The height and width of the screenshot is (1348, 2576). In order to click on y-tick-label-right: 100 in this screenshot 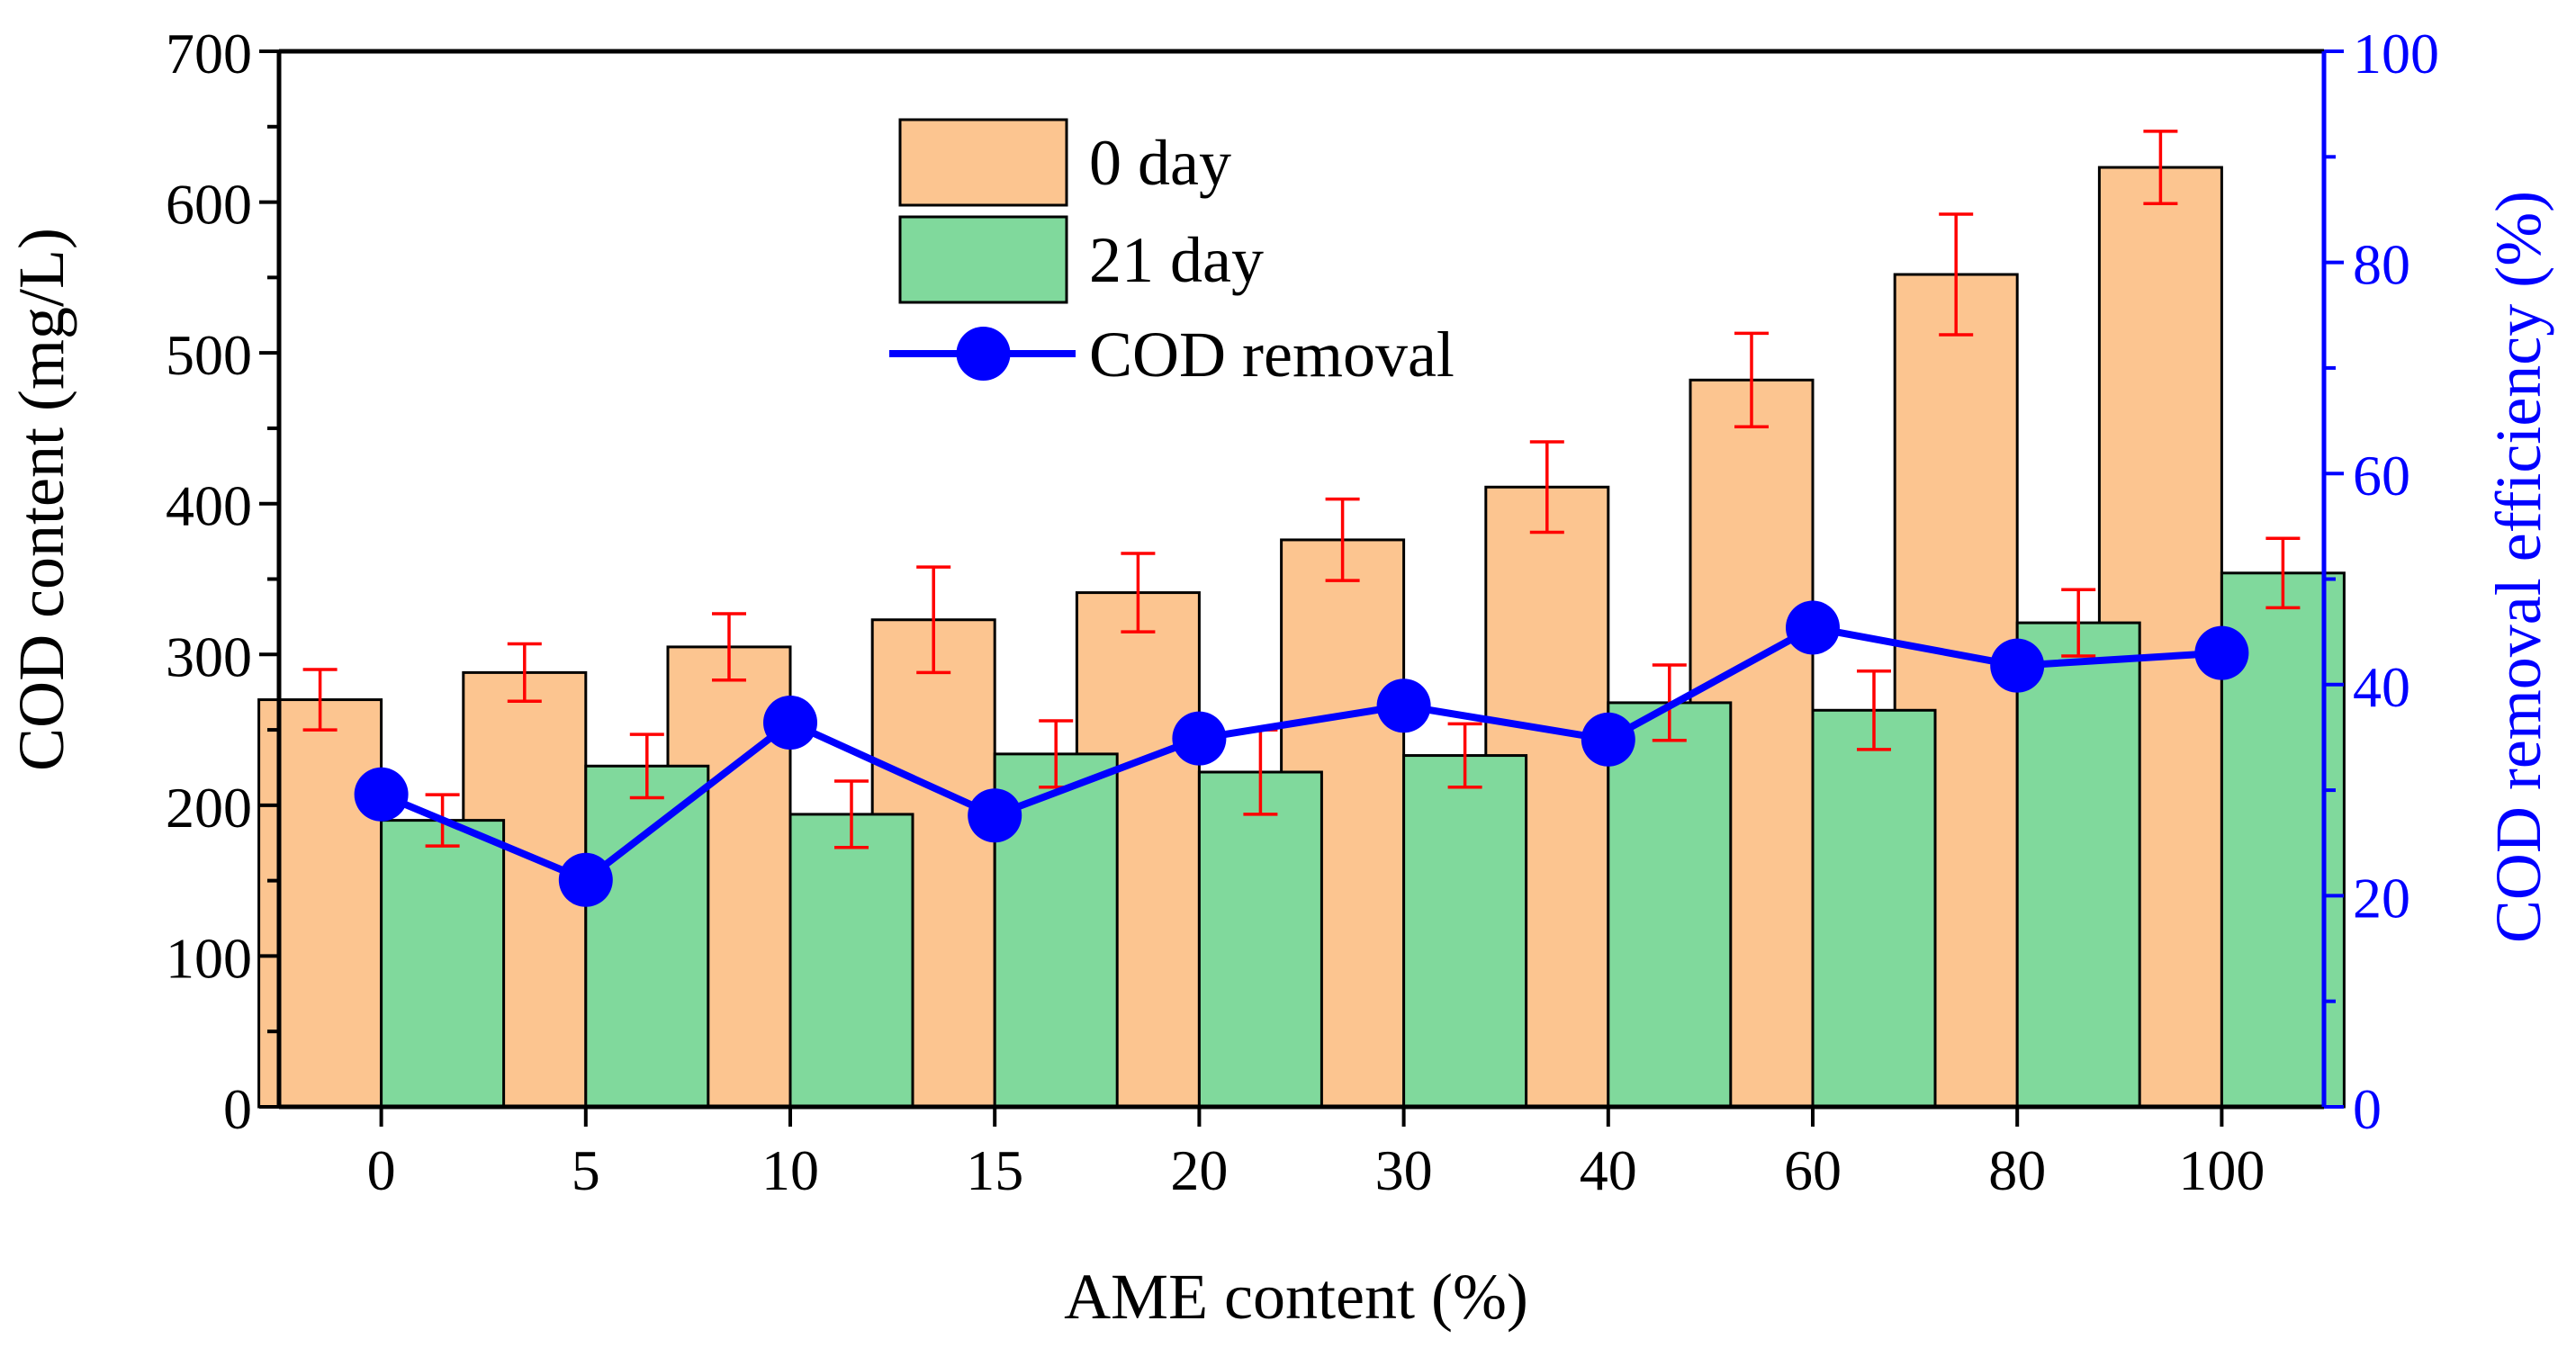, I will do `click(2396, 54)`.